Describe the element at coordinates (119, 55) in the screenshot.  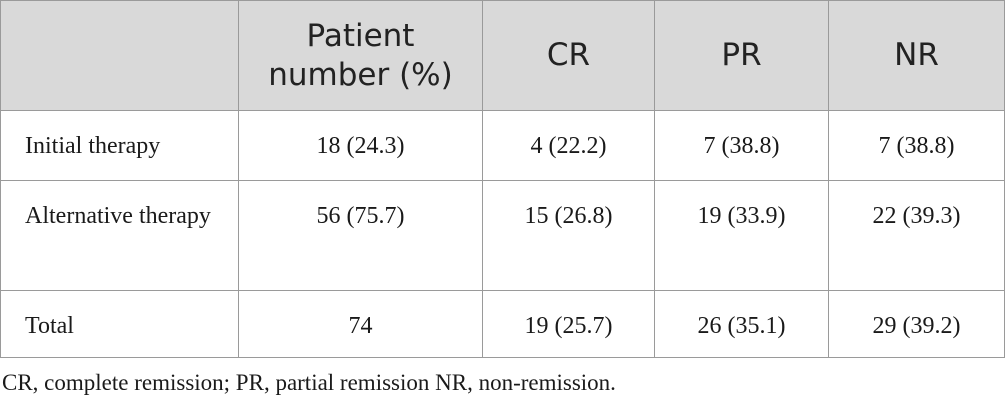
I see `header-empty` at that location.